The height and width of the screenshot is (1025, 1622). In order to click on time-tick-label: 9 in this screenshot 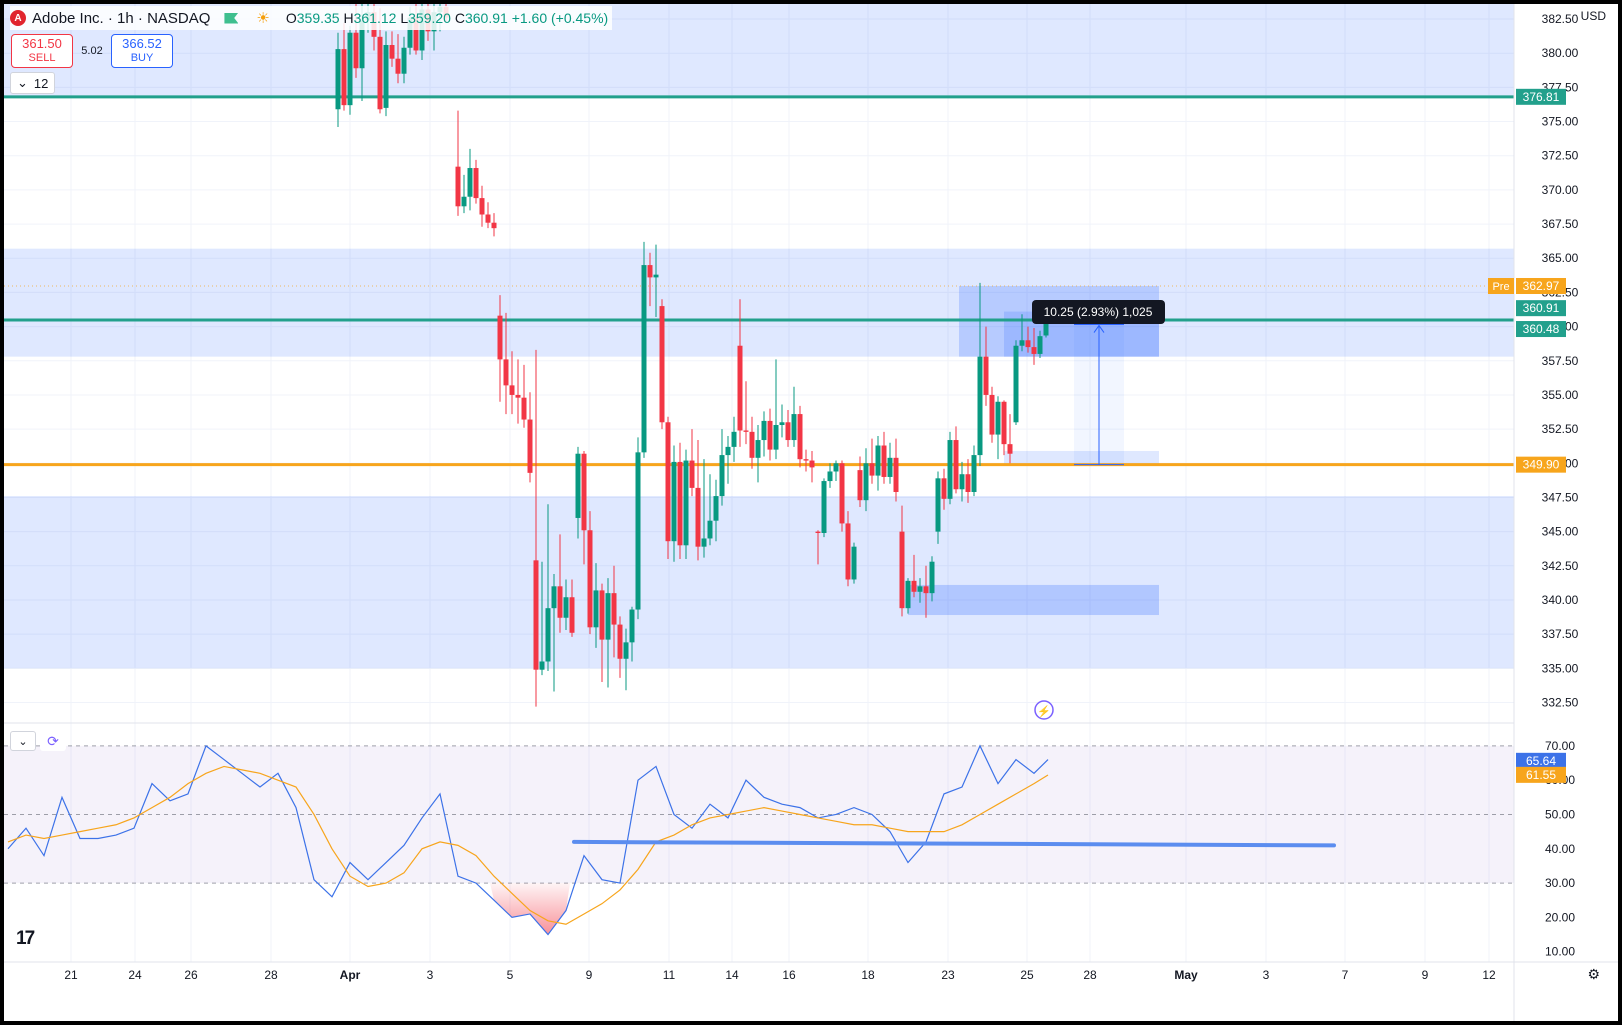, I will do `click(1425, 975)`.